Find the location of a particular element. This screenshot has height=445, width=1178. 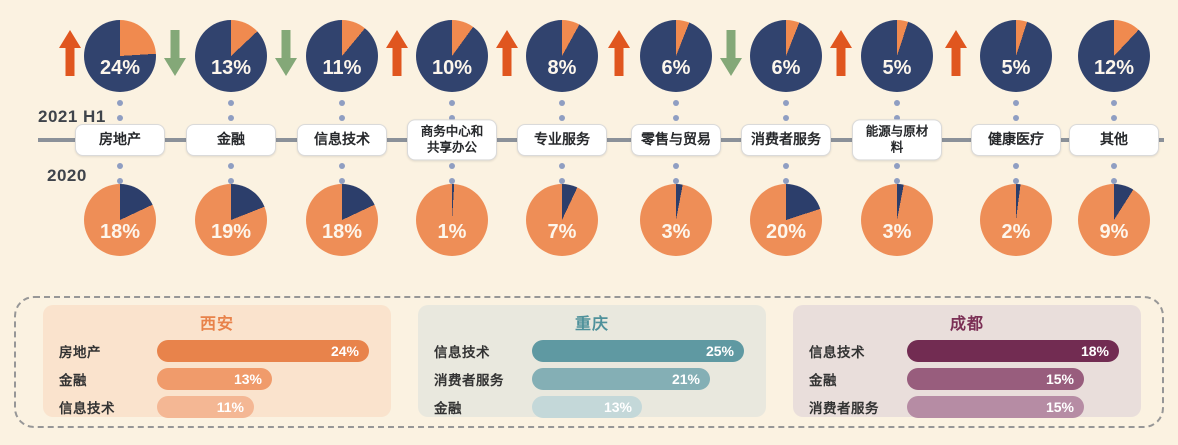

bar-value: 15% is located at coordinates (1059, 407).